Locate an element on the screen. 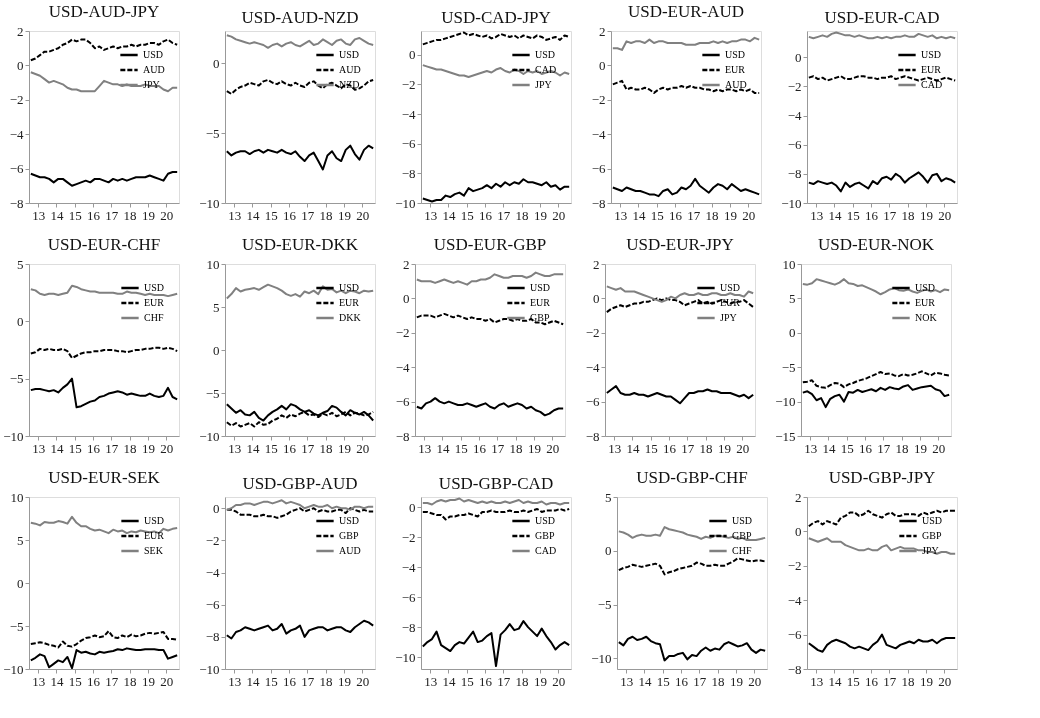 Image resolution: width=1040 pixels, height=718 pixels. chart-title: USD-EUR-GBP is located at coordinates (490, 244).